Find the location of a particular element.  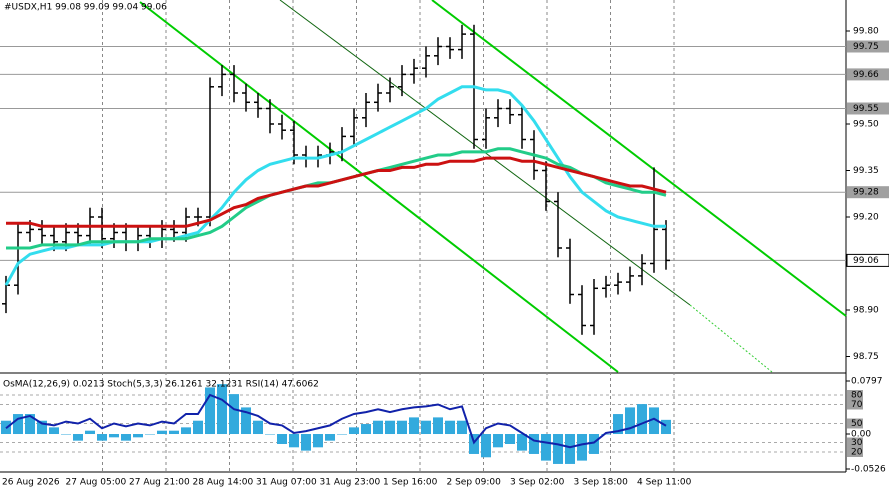

level-label: 99.55 is located at coordinates (866, 109).